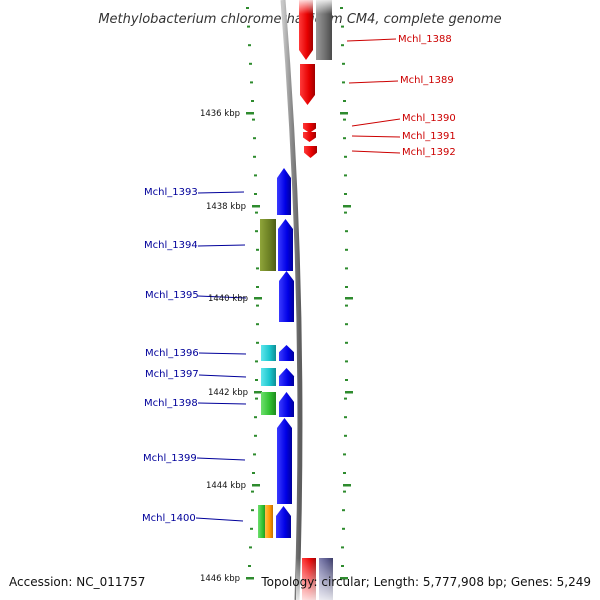 This screenshot has width=600, height=600. I want to click on gene-label-forward: Mchl_1389, so click(427, 80).